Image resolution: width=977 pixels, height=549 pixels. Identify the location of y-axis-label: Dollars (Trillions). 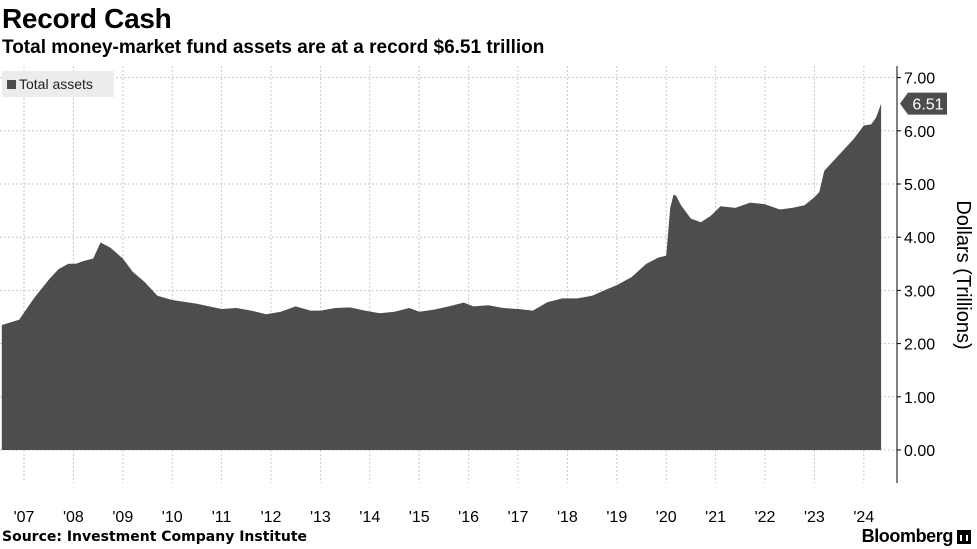
(963, 274).